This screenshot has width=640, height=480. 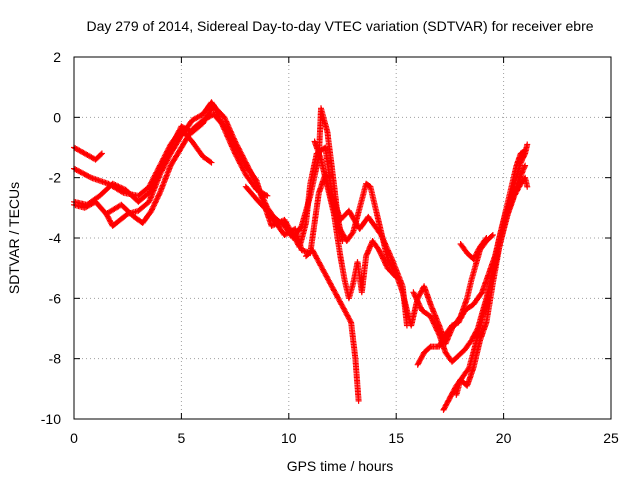 What do you see at coordinates (396, 438) in the screenshot?
I see `x-tick-label: 15` at bounding box center [396, 438].